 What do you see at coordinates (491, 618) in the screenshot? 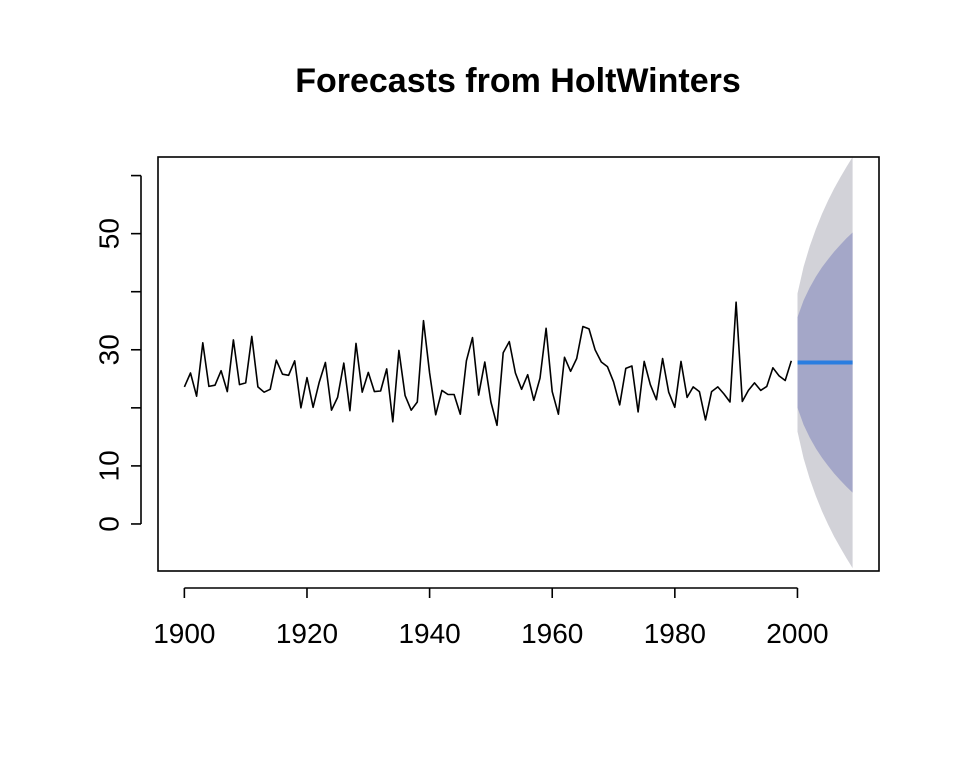
I see `x-axis: 1900 1920 1940 1960 1980 2000` at bounding box center [491, 618].